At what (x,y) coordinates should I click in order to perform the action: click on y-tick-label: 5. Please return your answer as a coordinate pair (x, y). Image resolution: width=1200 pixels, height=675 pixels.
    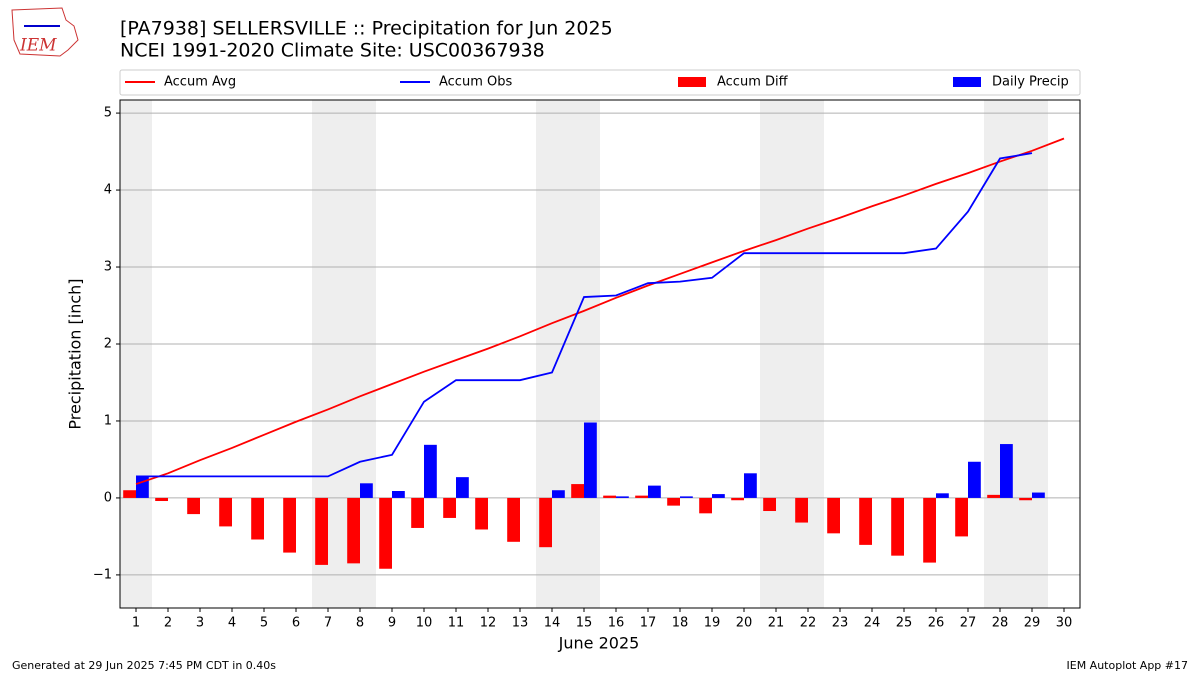
    Looking at the image, I should click on (108, 113).